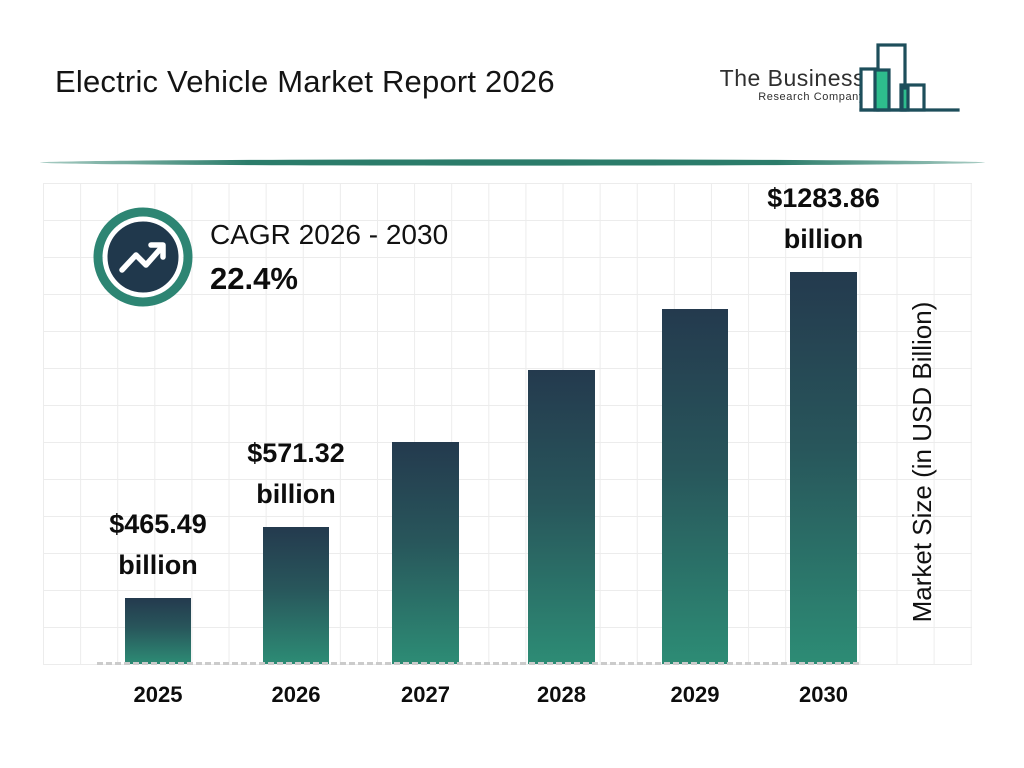 This screenshot has width=1024, height=768. Describe the element at coordinates (305, 81) in the screenshot. I see `page-title: Electric Vehicle Market Report 2026` at that location.